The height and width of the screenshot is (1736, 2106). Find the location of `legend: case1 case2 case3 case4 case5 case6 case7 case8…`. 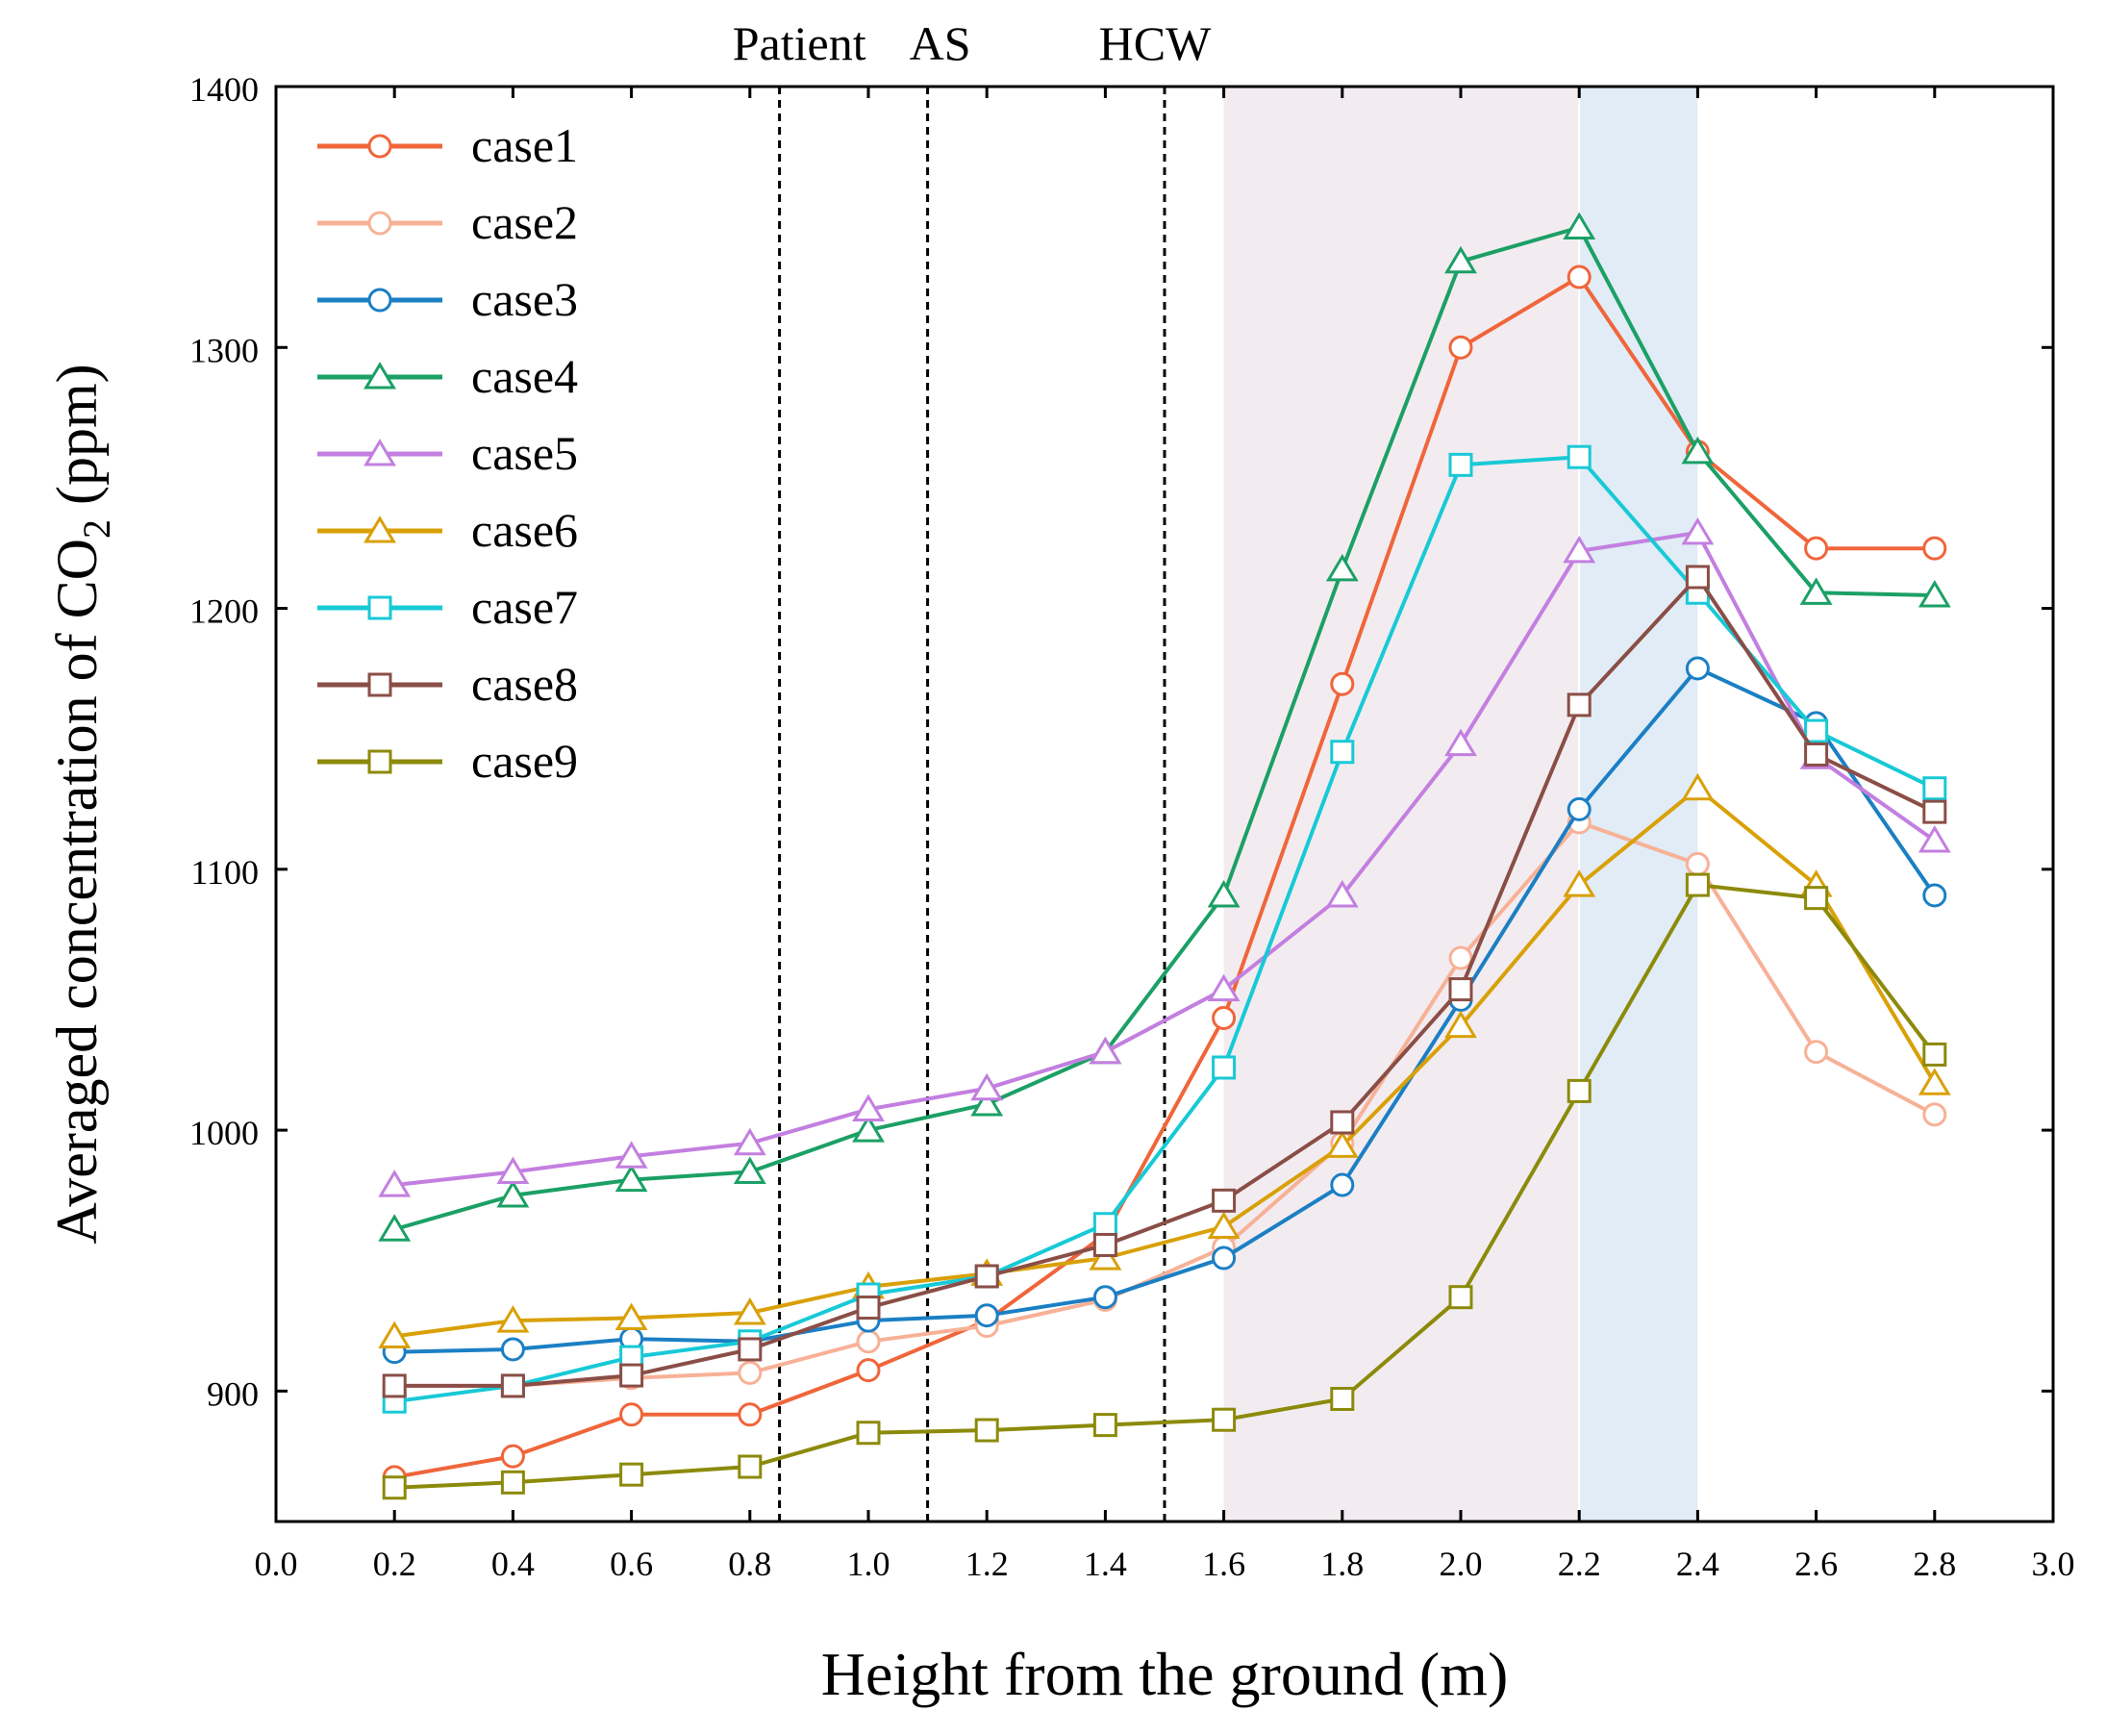

legend: case1 case2 case3 case4 case5 case6 case7 case8… is located at coordinates (447, 453).